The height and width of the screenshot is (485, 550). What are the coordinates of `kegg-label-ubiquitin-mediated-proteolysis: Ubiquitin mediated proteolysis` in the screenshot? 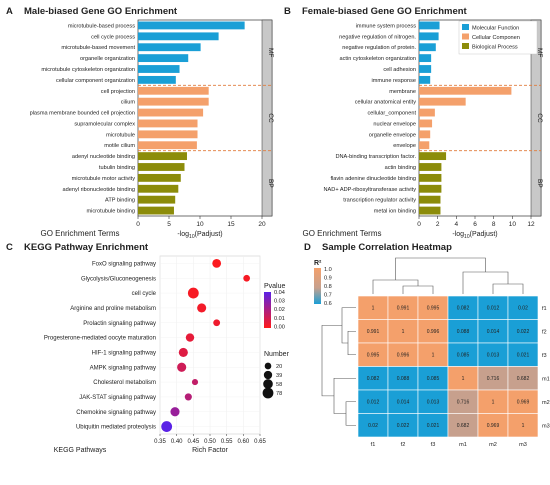 It's located at (116, 428).